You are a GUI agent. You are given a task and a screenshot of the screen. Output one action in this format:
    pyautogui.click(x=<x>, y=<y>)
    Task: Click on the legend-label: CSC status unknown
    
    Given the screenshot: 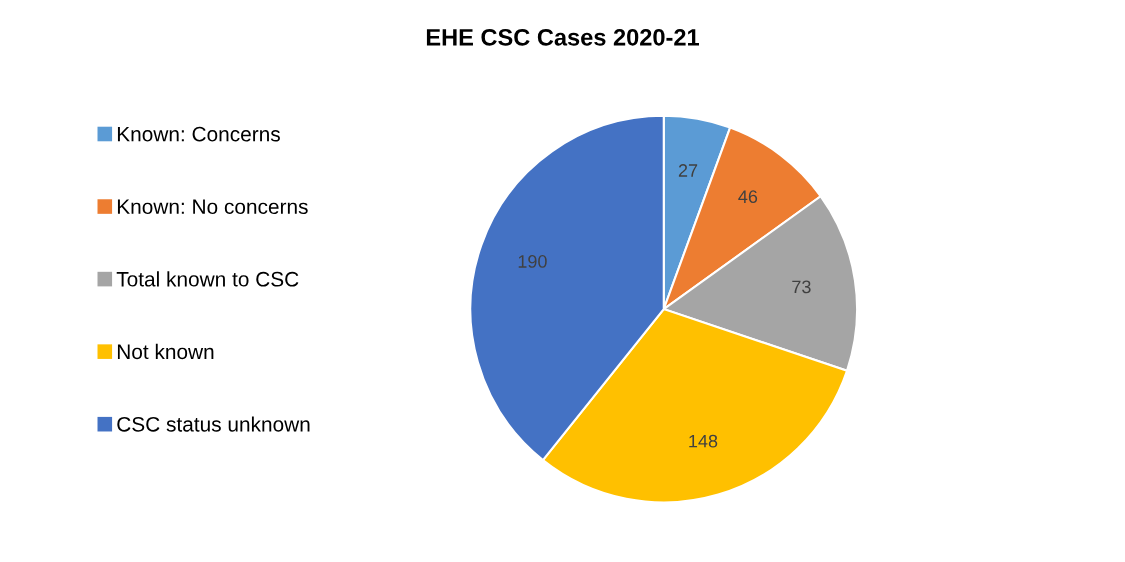 What is the action you would take?
    pyautogui.click(x=213, y=424)
    